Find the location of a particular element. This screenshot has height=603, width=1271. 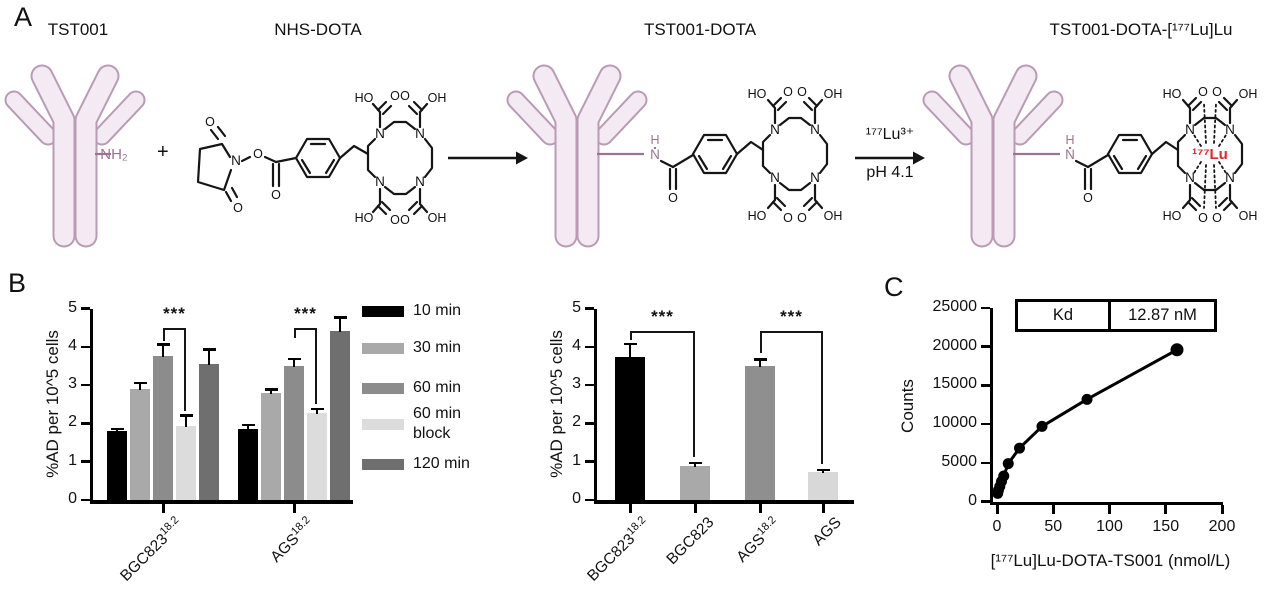

arrowhead is located at coordinates (919, 158).